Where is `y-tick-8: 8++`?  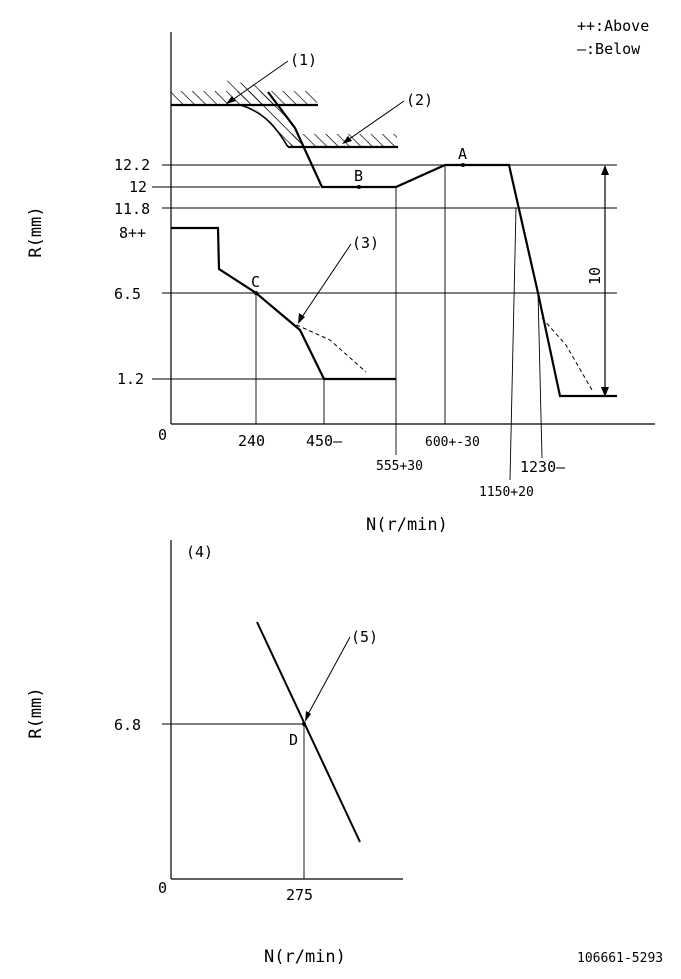 y-tick-8: 8++ is located at coordinates (132, 233).